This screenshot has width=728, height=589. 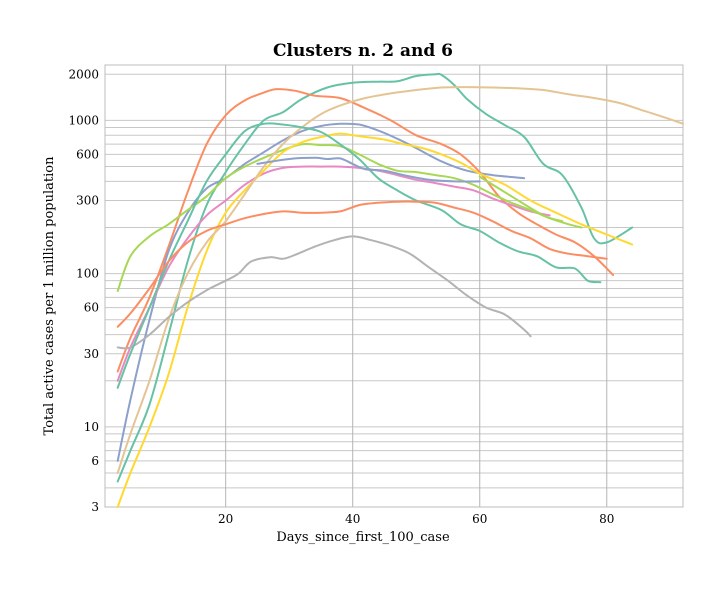 What do you see at coordinates (363, 537) in the screenshot?
I see `x-axis-label: Days_since_first_100_case` at bounding box center [363, 537].